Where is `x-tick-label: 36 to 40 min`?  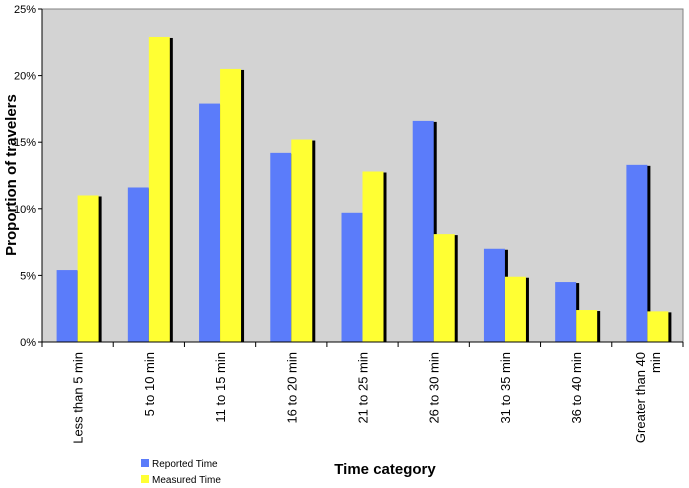 x-tick-label: 36 to 40 min is located at coordinates (576, 388).